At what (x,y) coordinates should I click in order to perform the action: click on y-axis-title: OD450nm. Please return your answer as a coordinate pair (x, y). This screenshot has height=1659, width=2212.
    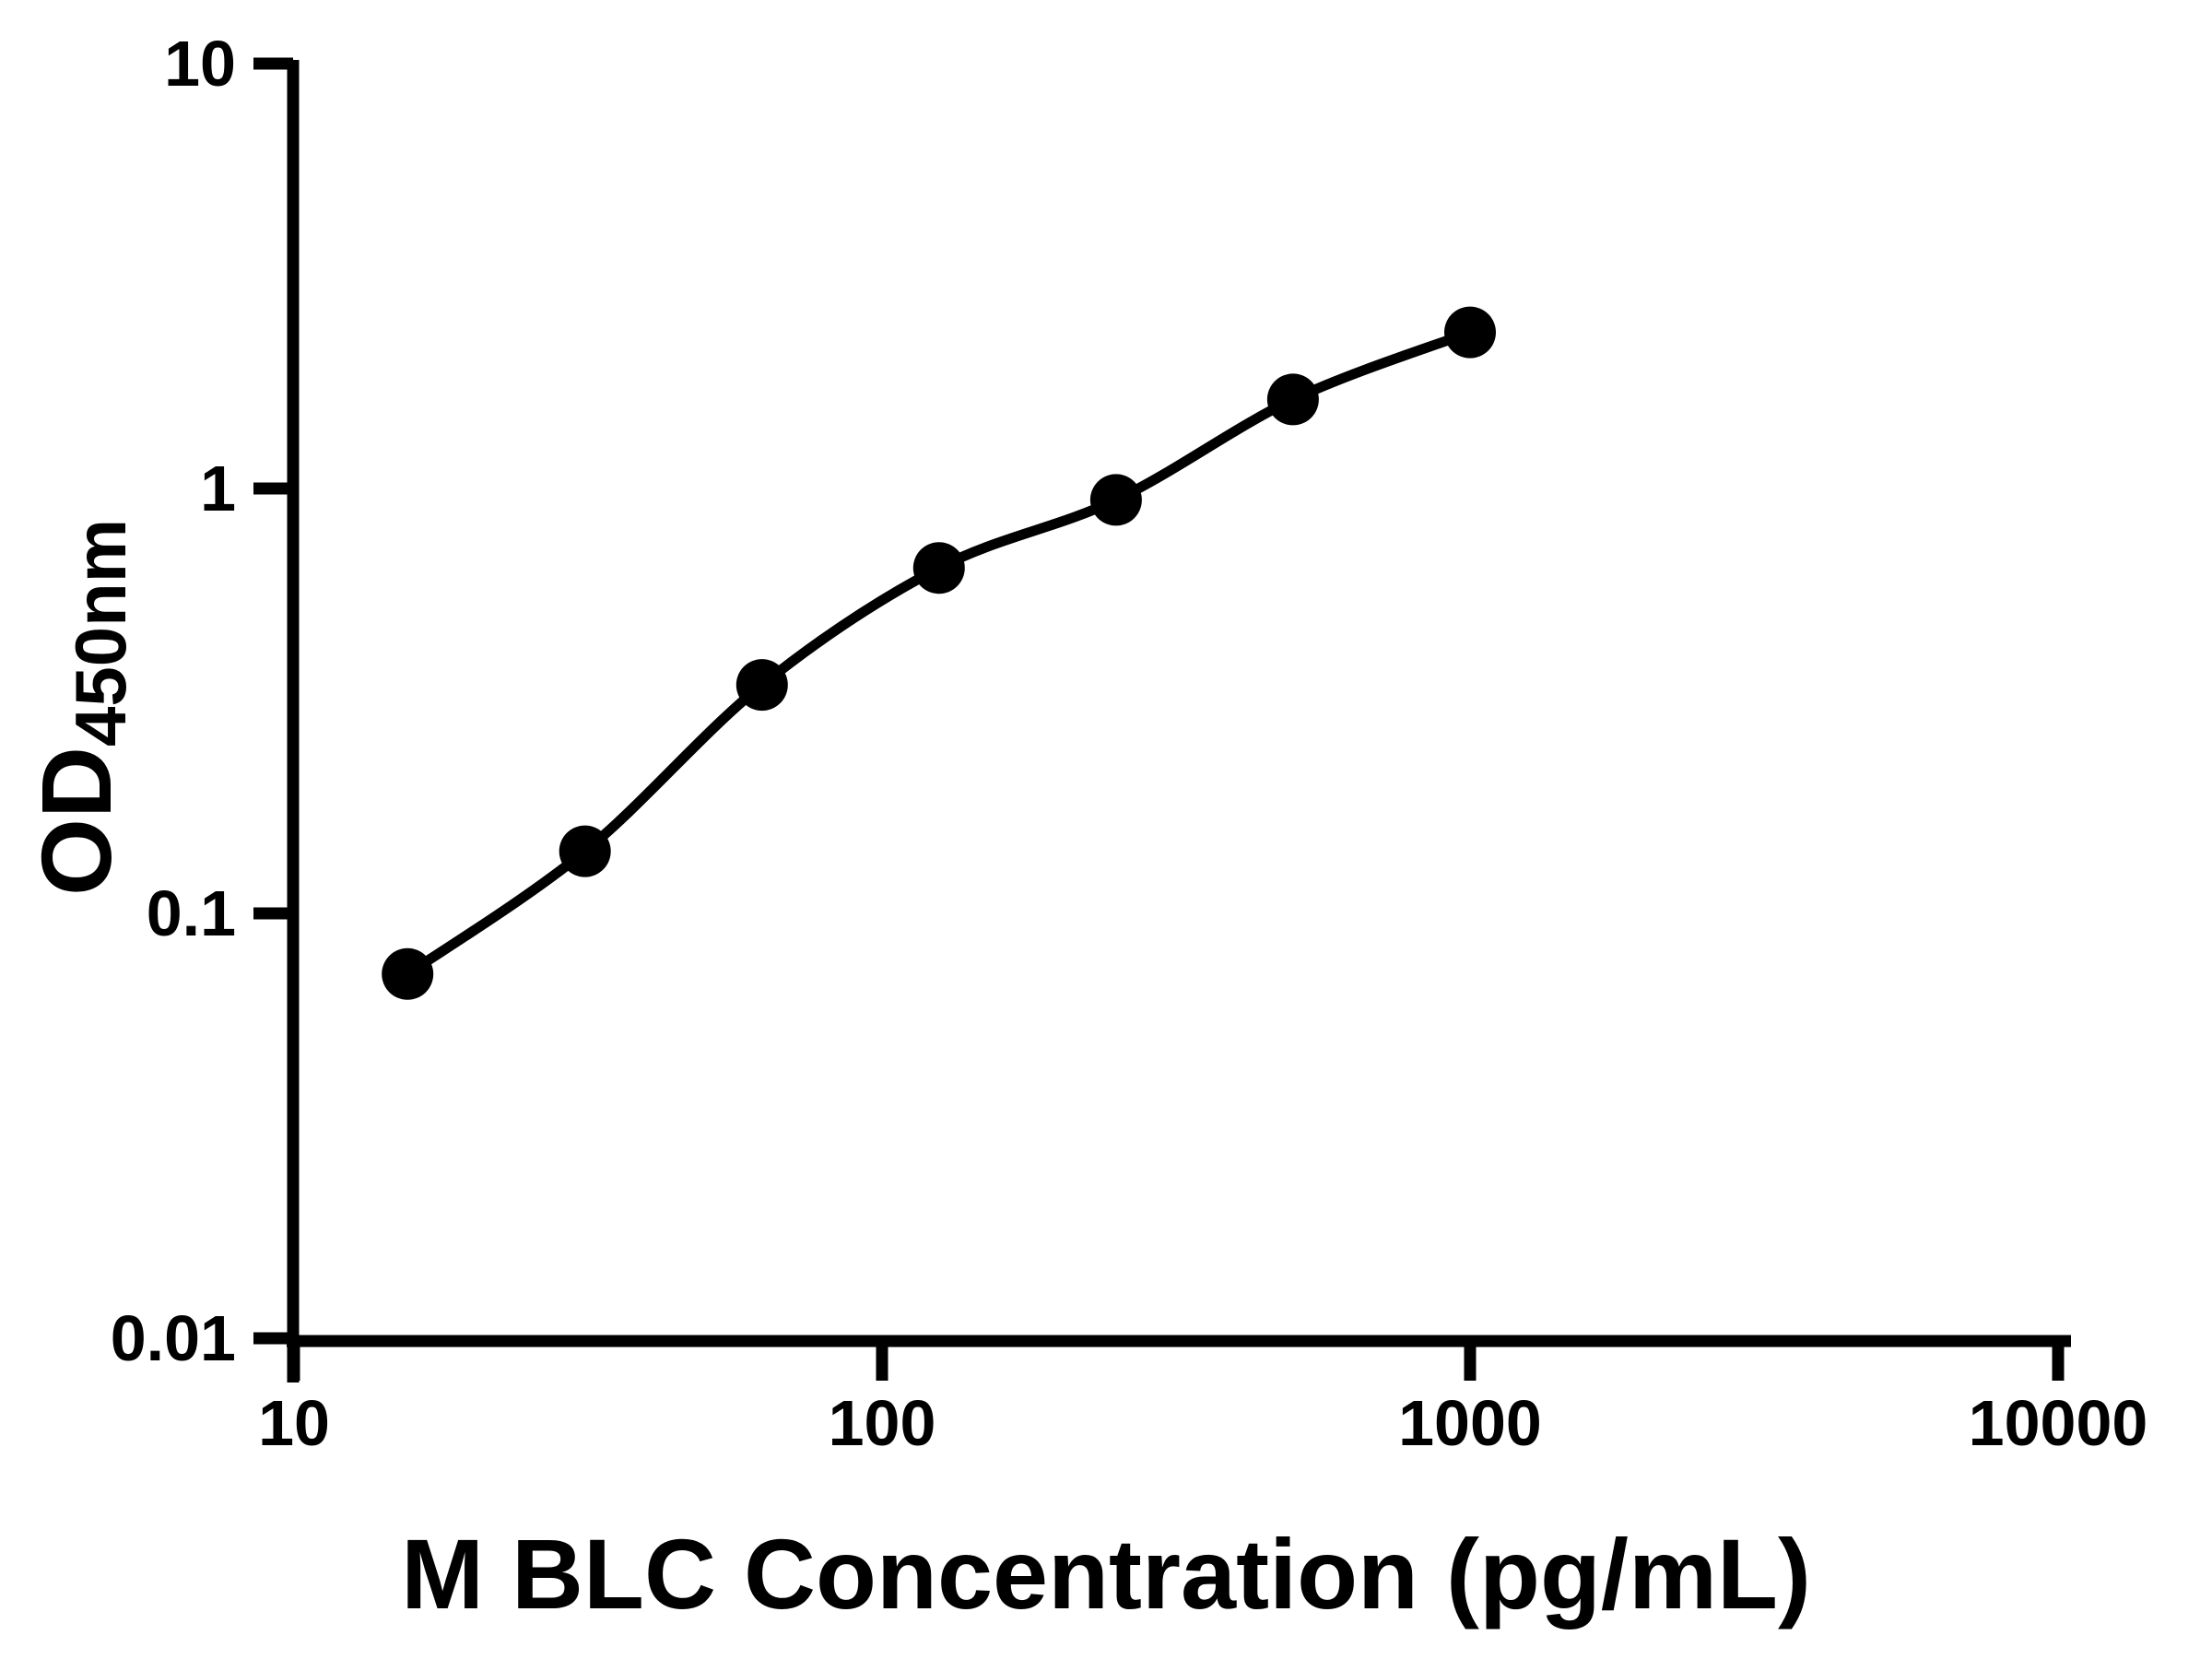
    Looking at the image, I should click on (80, 707).